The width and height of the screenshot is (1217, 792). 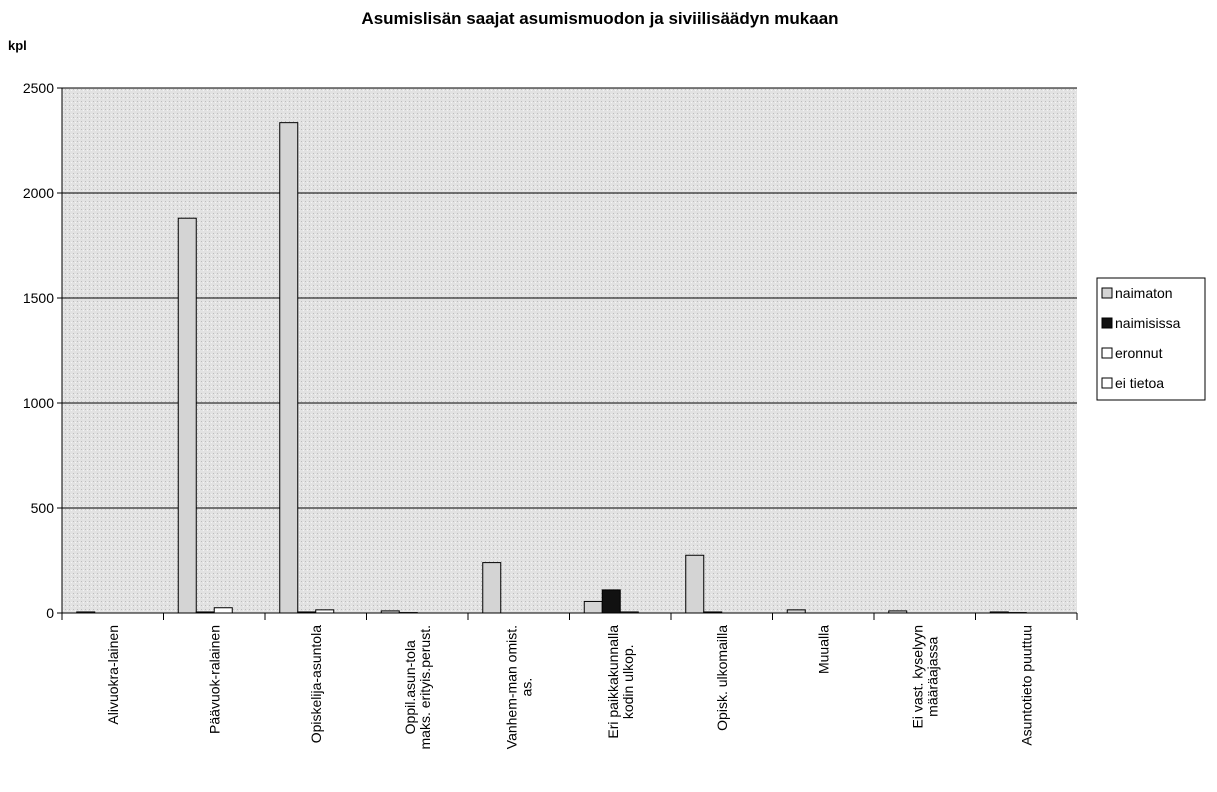 What do you see at coordinates (1144, 293) in the screenshot?
I see `legend-label: naimaton` at bounding box center [1144, 293].